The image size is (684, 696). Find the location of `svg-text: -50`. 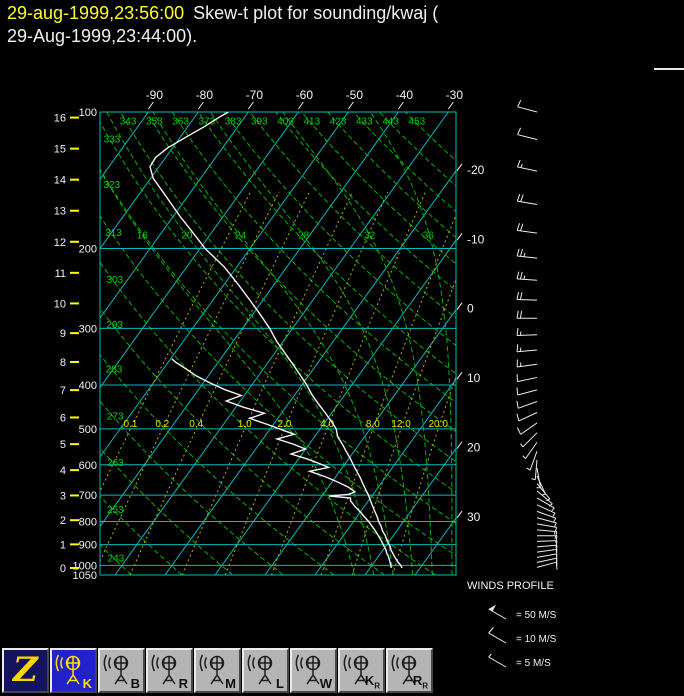

svg-text: -50 is located at coordinates (355, 95).